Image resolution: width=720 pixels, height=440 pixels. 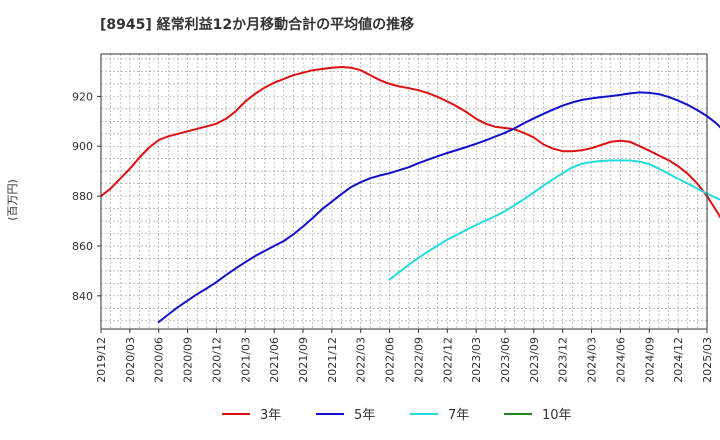 What do you see at coordinates (82, 196) in the screenshot?
I see `y-tick-label: 880` at bounding box center [82, 196].